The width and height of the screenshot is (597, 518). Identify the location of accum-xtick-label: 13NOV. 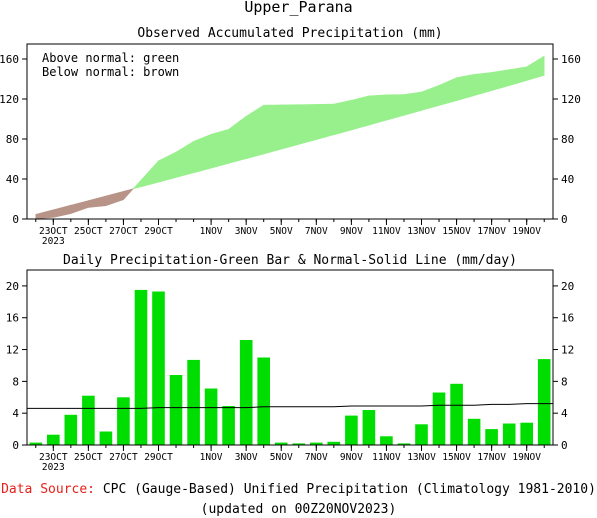
(421, 231).